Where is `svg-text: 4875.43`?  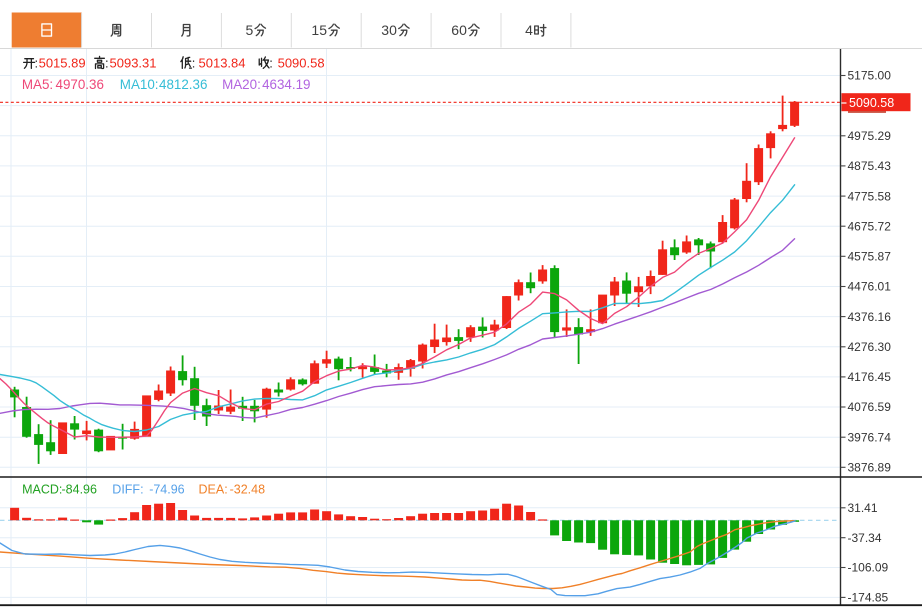 svg-text: 4875.43 is located at coordinates (870, 166).